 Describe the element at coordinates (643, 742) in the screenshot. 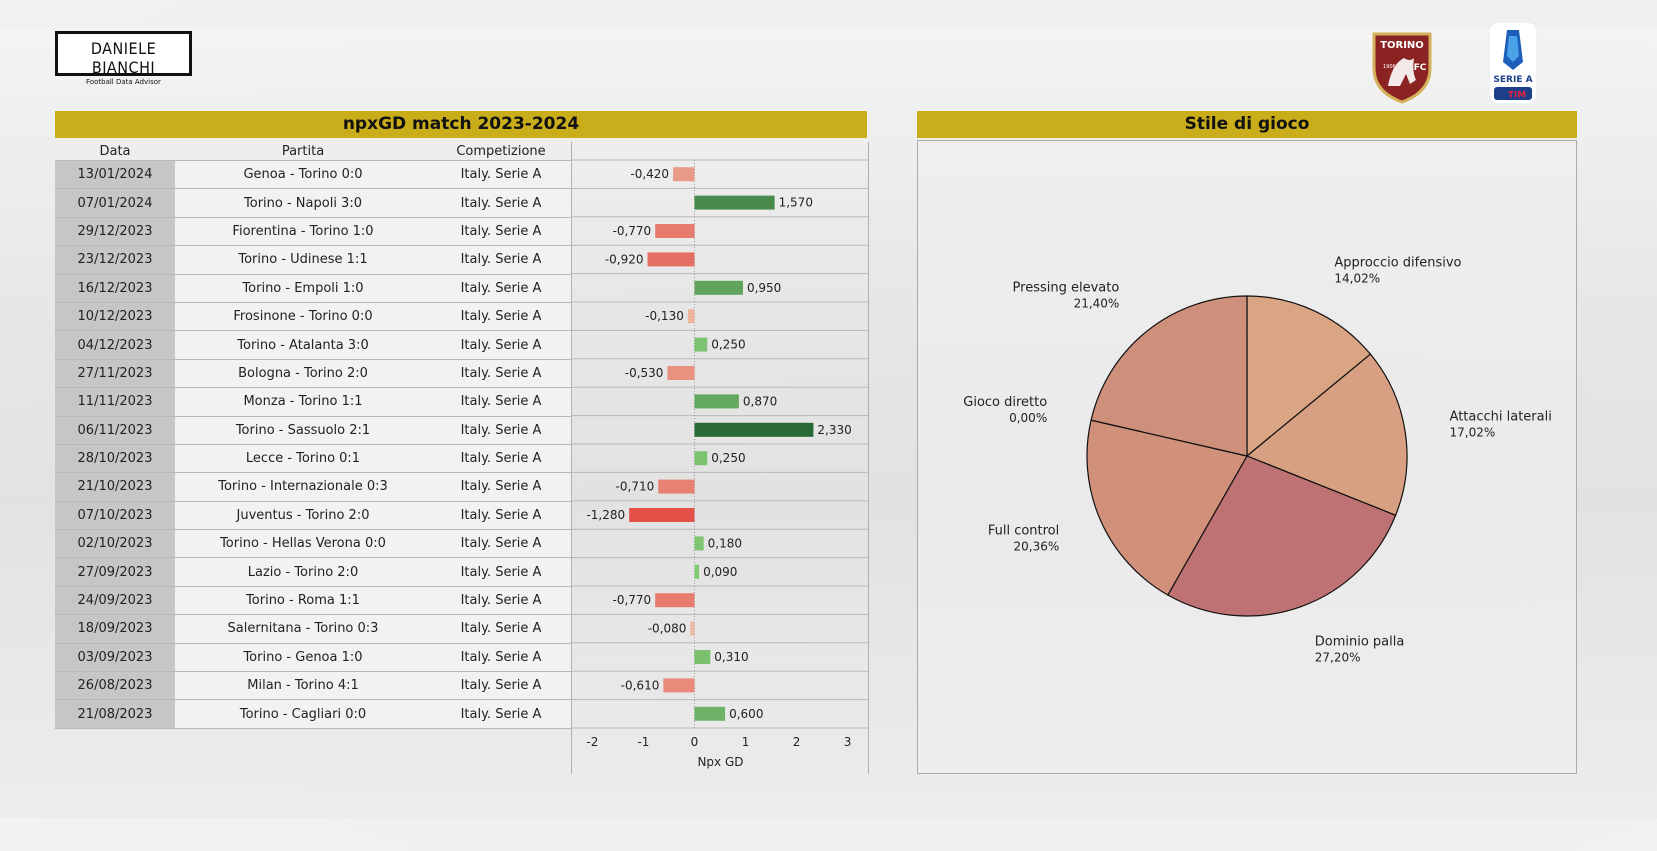

I see `x-tick-label: -1` at that location.